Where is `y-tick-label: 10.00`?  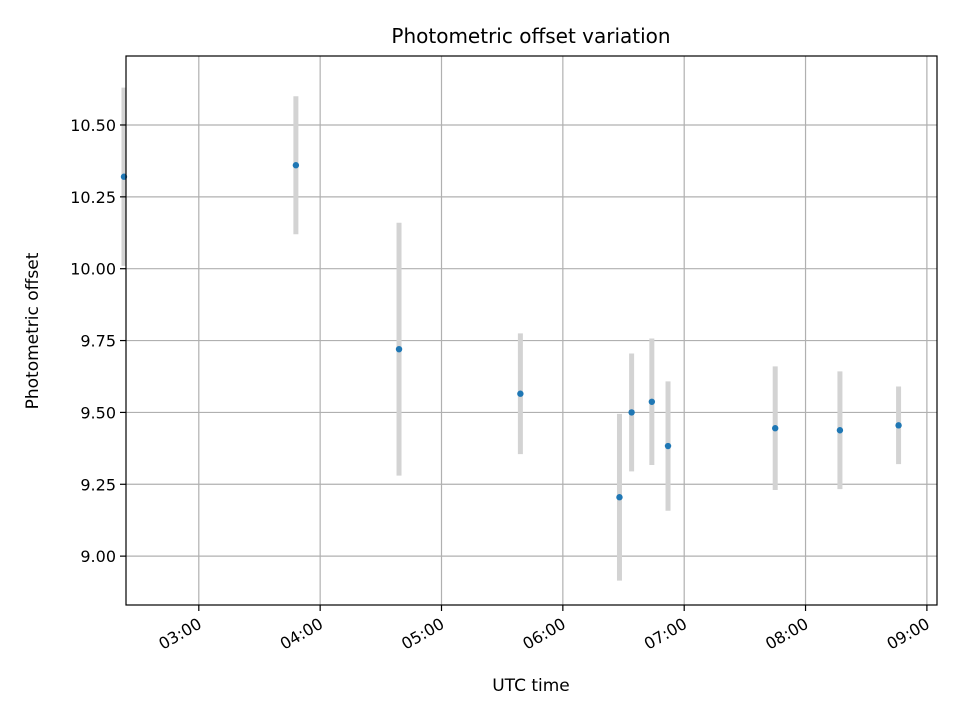
y-tick-label: 10.00 is located at coordinates (93, 269).